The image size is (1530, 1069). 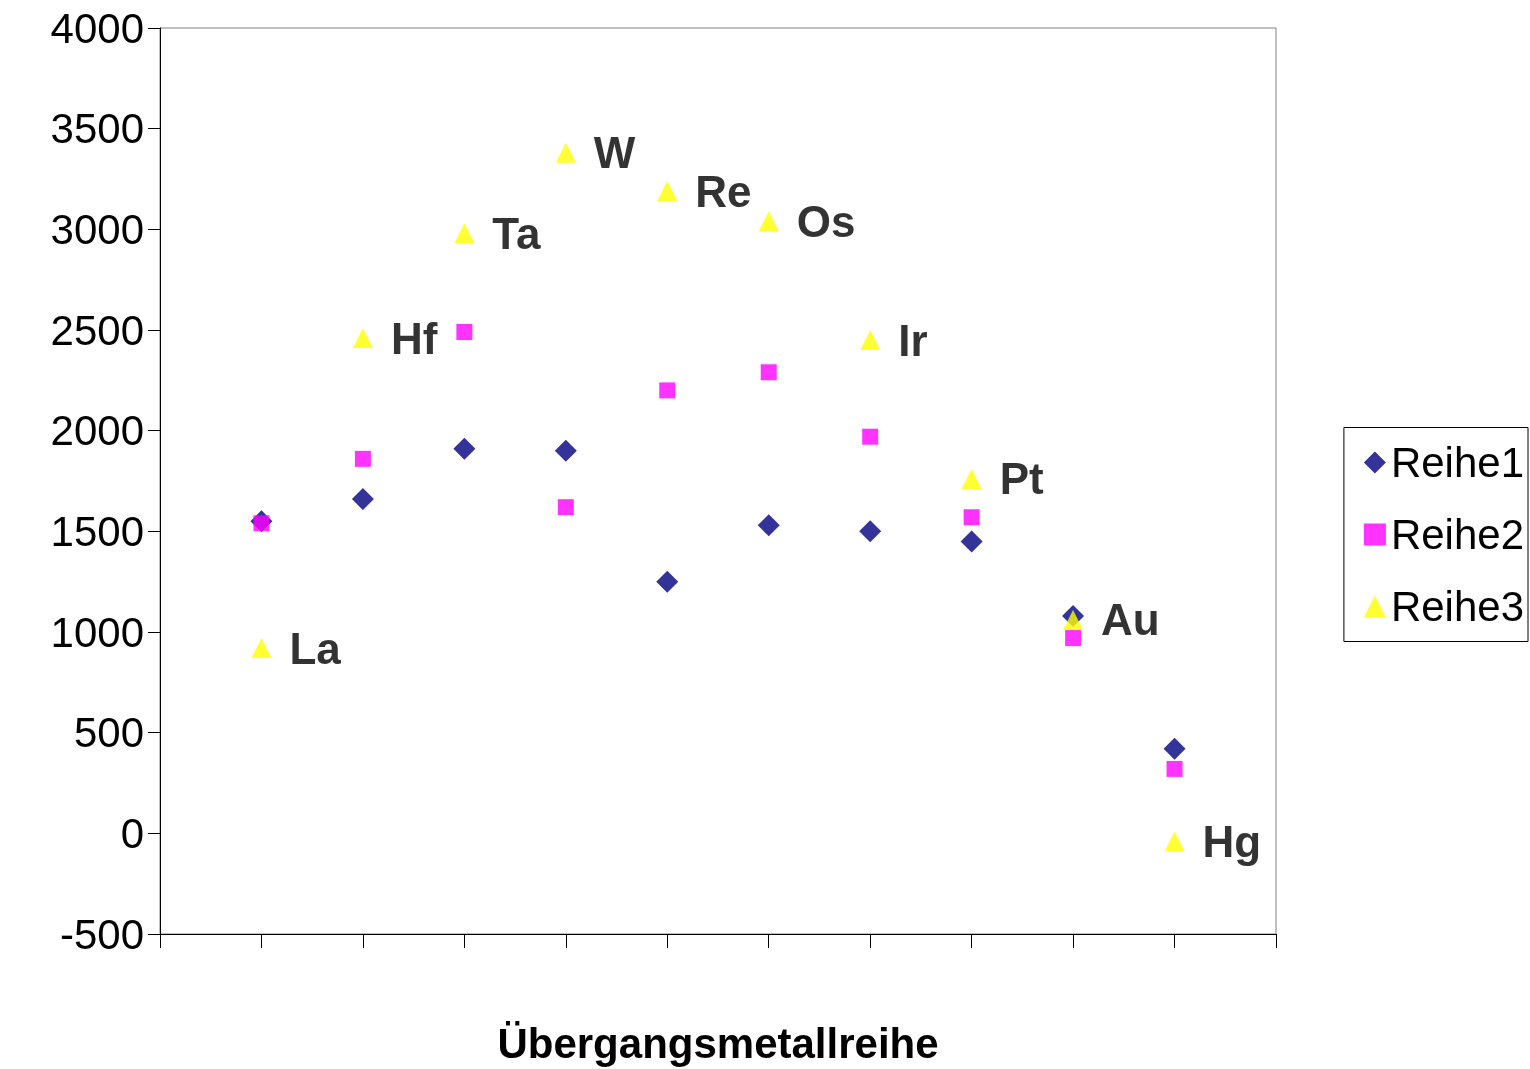 I want to click on data-label: W, so click(x=614, y=153).